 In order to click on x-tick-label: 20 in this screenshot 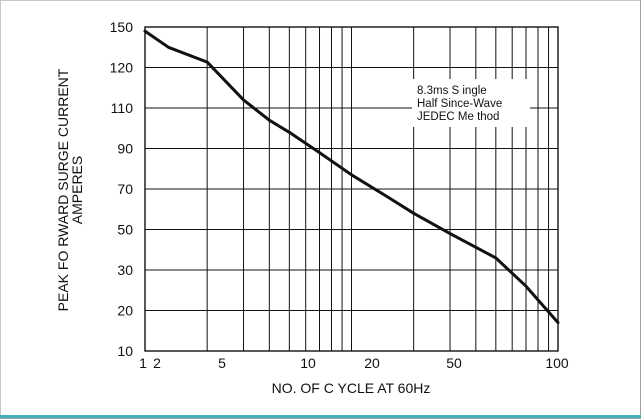, I will do `click(372, 363)`.